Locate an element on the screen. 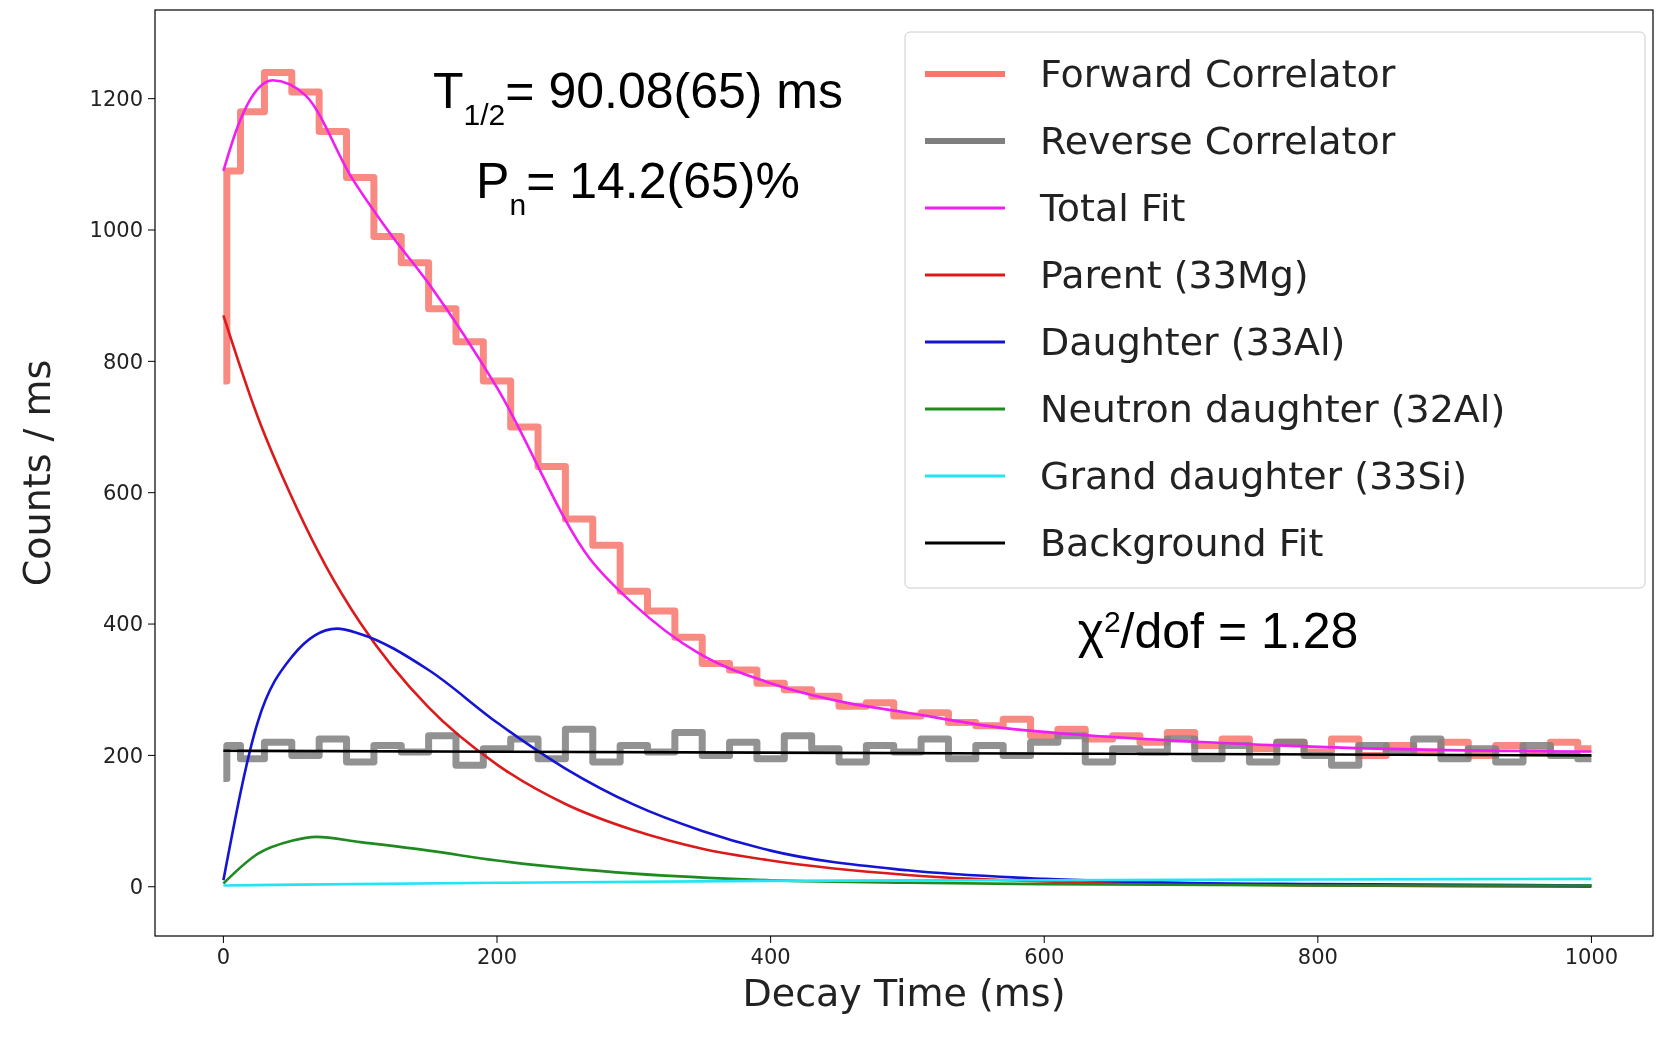 The width and height of the screenshot is (1673, 1043). y-tick-label: 1200 is located at coordinates (116, 99).